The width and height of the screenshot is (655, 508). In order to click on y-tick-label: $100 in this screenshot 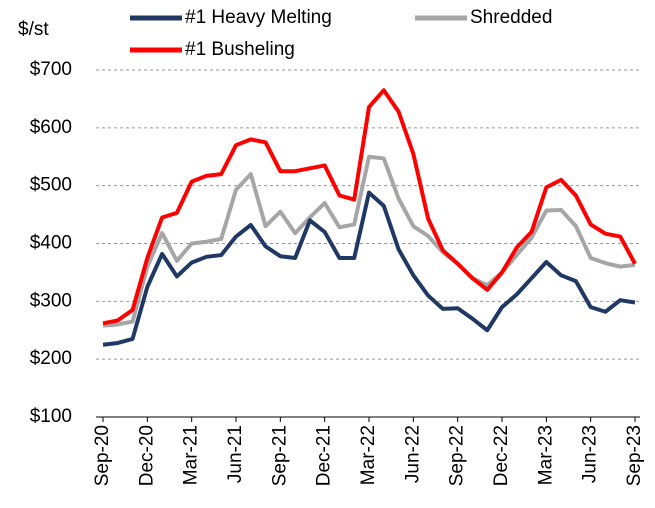, I will do `click(51, 416)`.